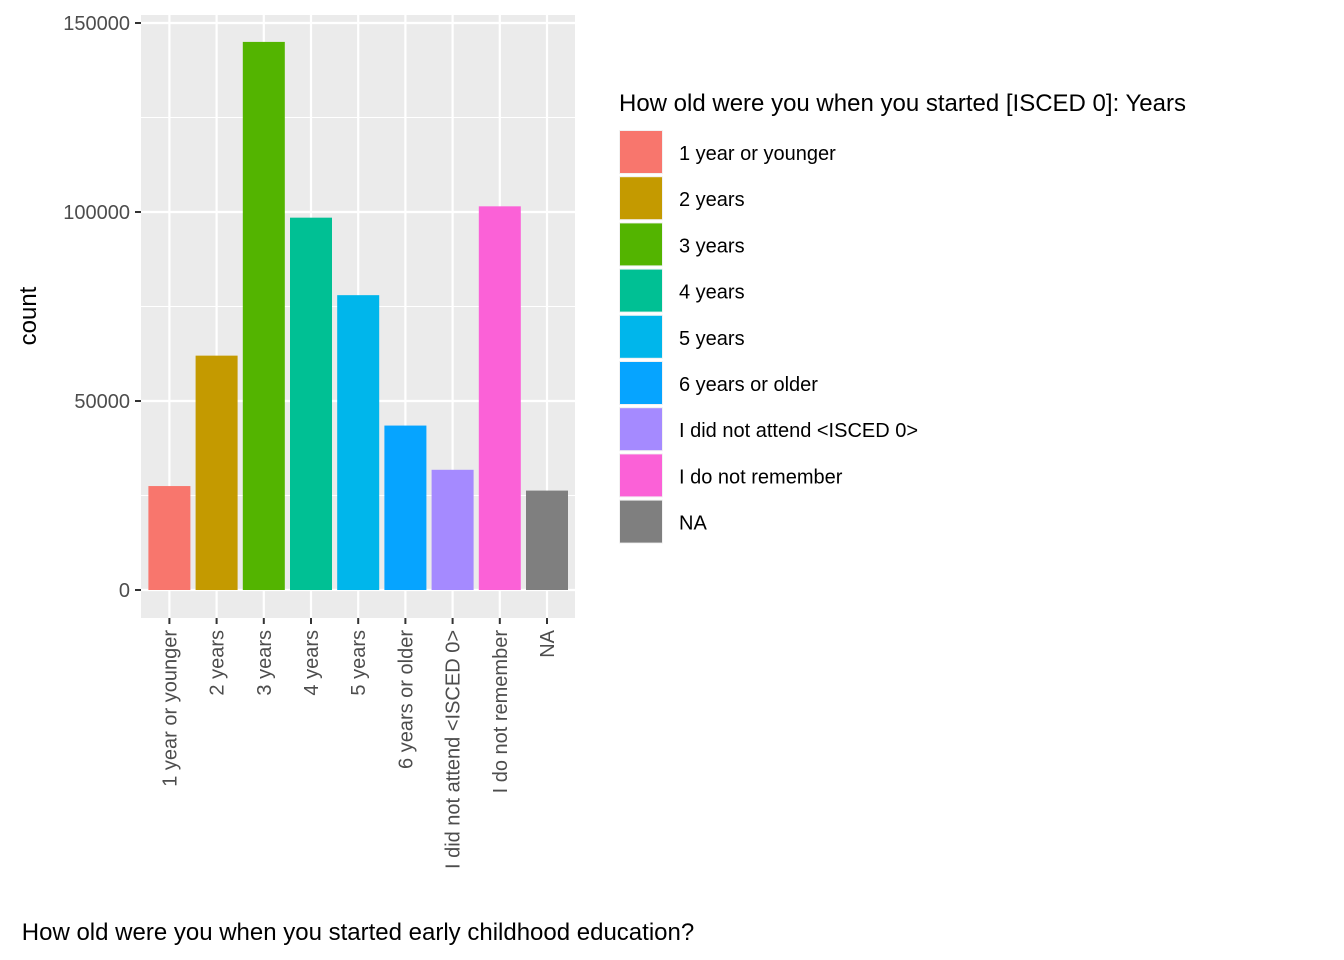 The width and height of the screenshot is (1344, 960). Describe the element at coordinates (359, 663) in the screenshot. I see `x-tick-label: 5 years` at that location.